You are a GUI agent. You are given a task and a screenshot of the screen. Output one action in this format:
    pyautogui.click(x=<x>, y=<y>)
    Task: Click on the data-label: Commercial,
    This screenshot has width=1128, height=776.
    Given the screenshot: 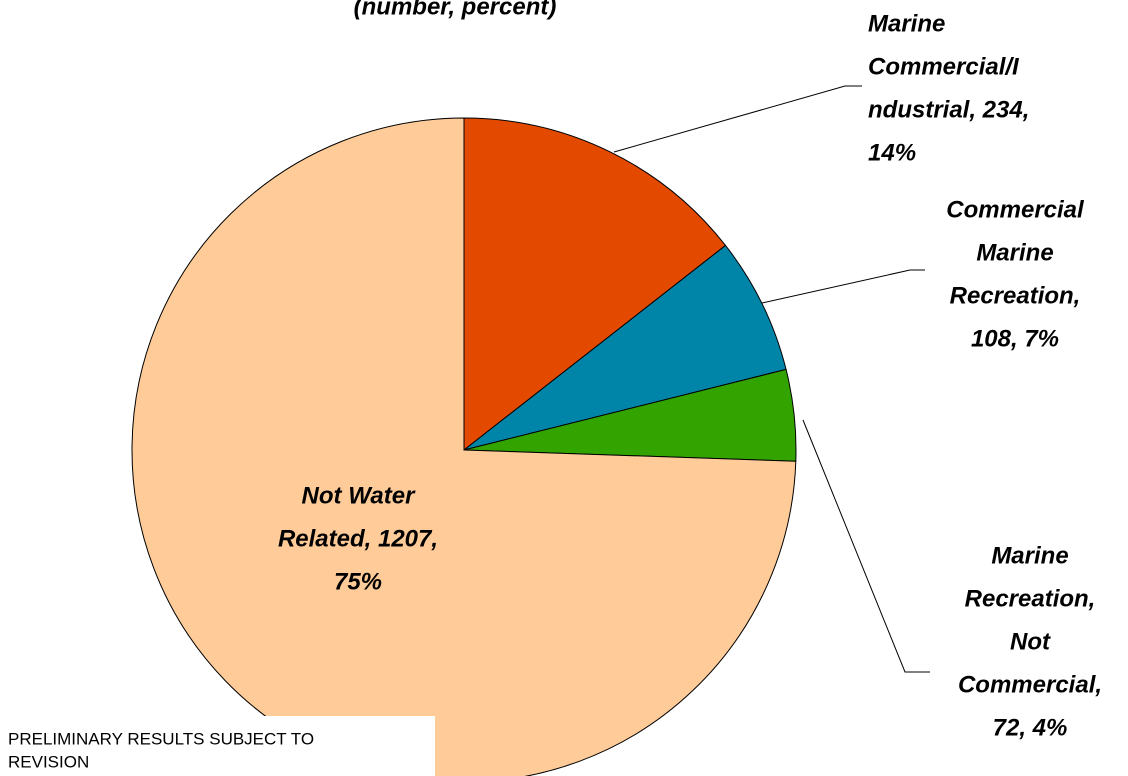 What is the action you would take?
    pyautogui.click(x=1030, y=684)
    